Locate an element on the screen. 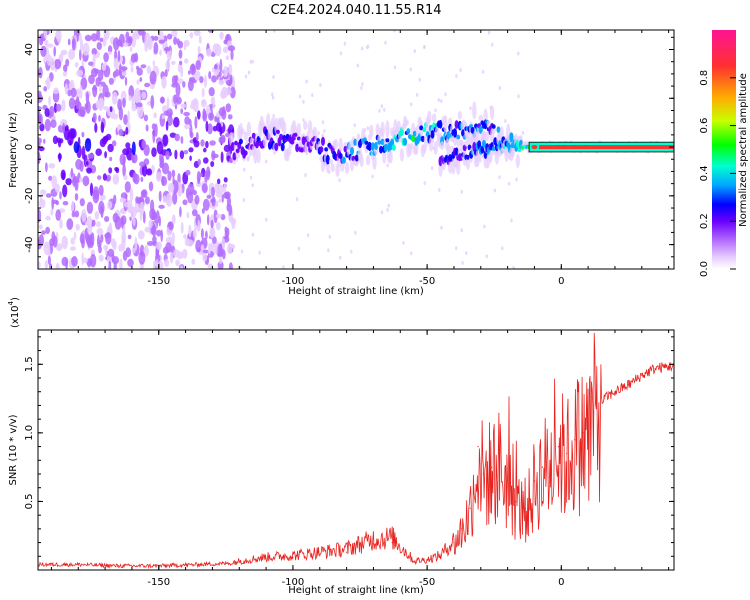  snr-xlabel: Height of straight line (km) is located at coordinates (356, 590).